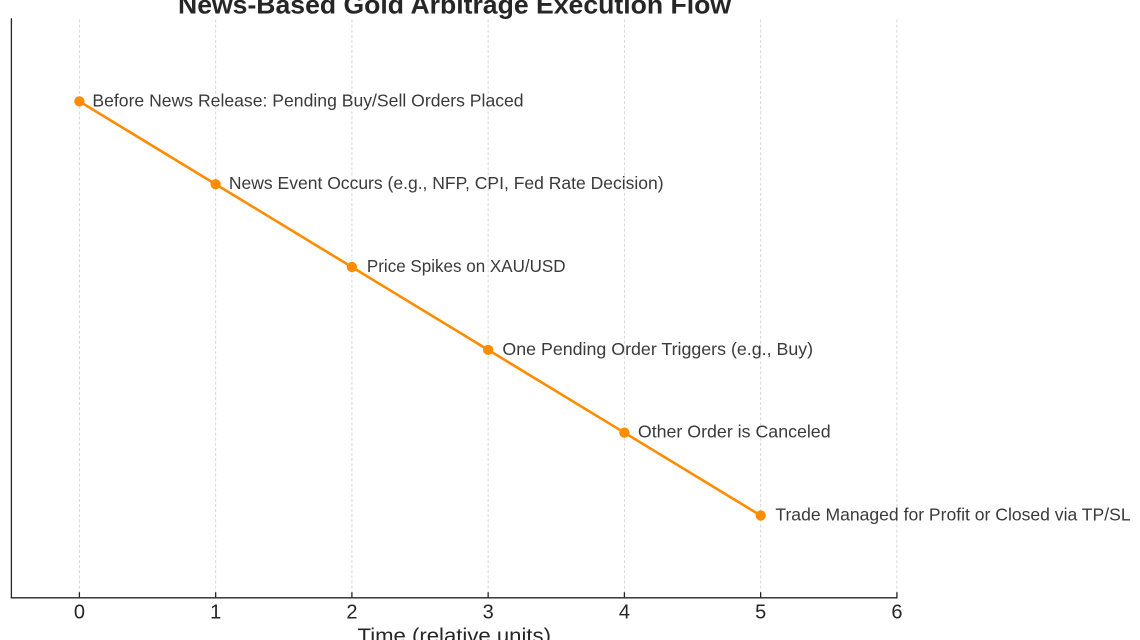  Describe the element at coordinates (455, 632) in the screenshot. I see `svg-text: Time (relative units)` at that location.